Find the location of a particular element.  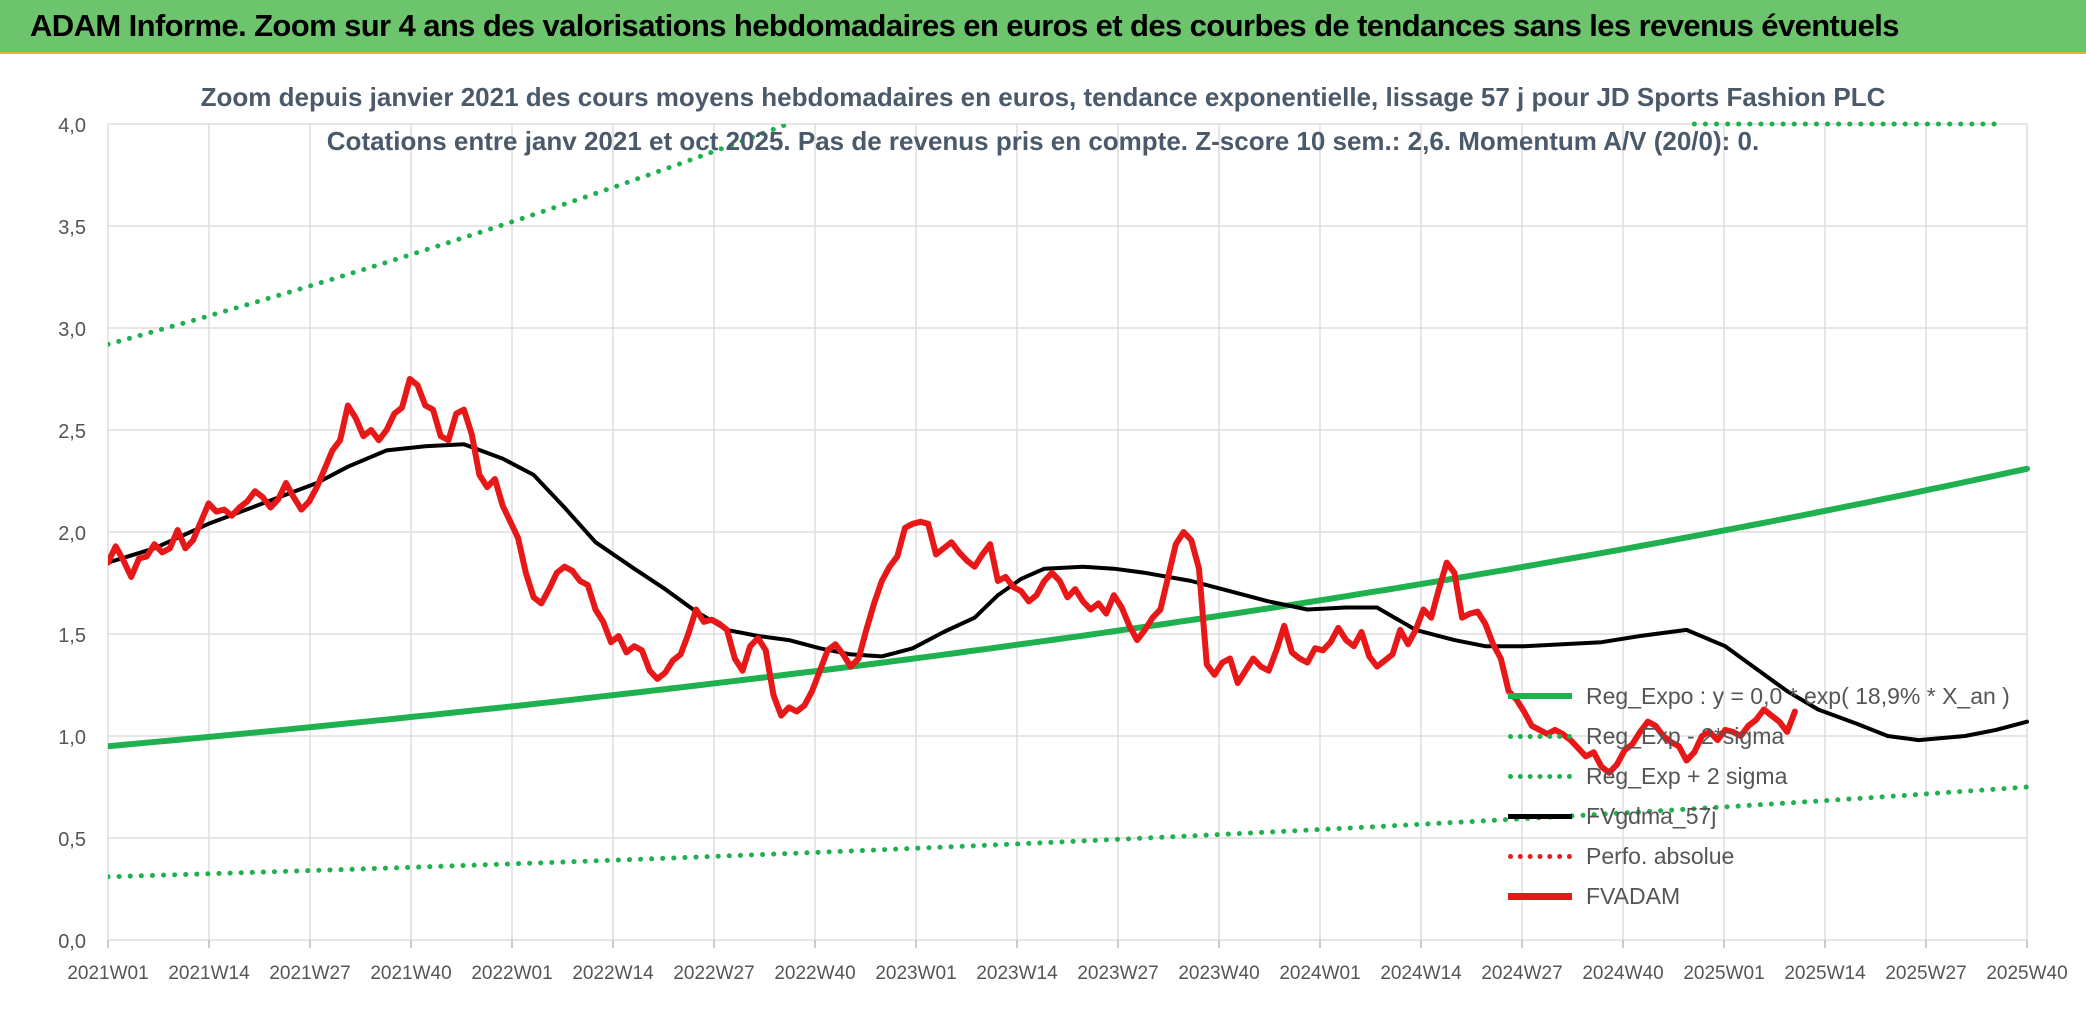

reg-exp-minus-2sigma-line is located at coordinates (1069, 832).